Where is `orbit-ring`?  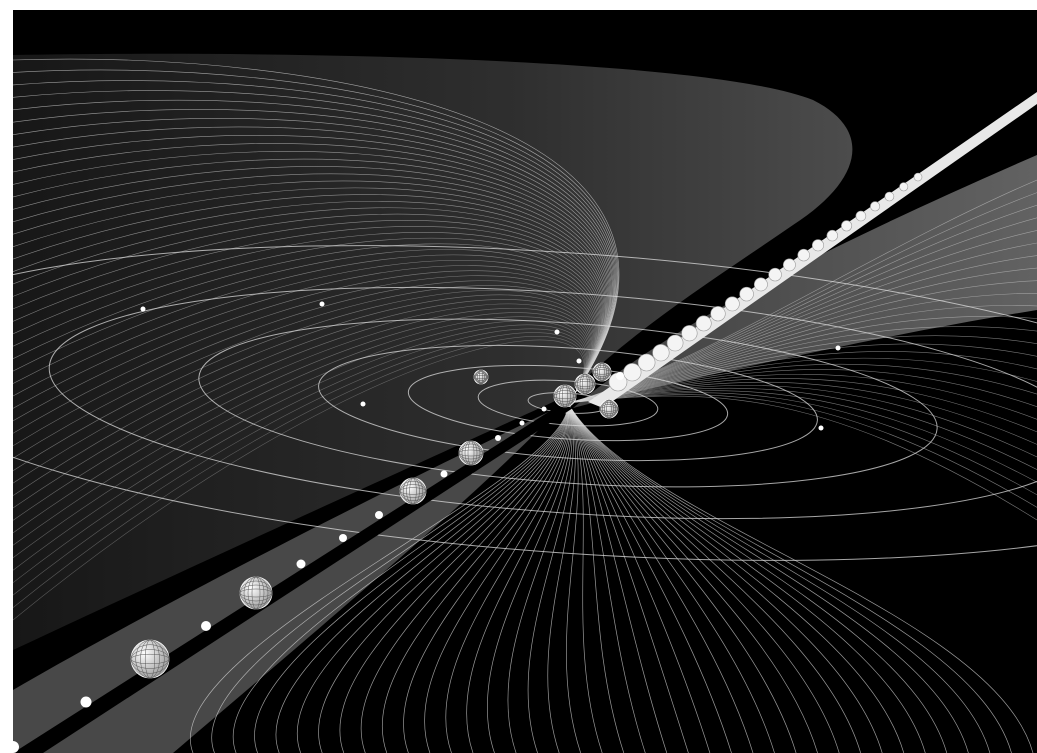
orbit-ring is located at coordinates (568, 403).